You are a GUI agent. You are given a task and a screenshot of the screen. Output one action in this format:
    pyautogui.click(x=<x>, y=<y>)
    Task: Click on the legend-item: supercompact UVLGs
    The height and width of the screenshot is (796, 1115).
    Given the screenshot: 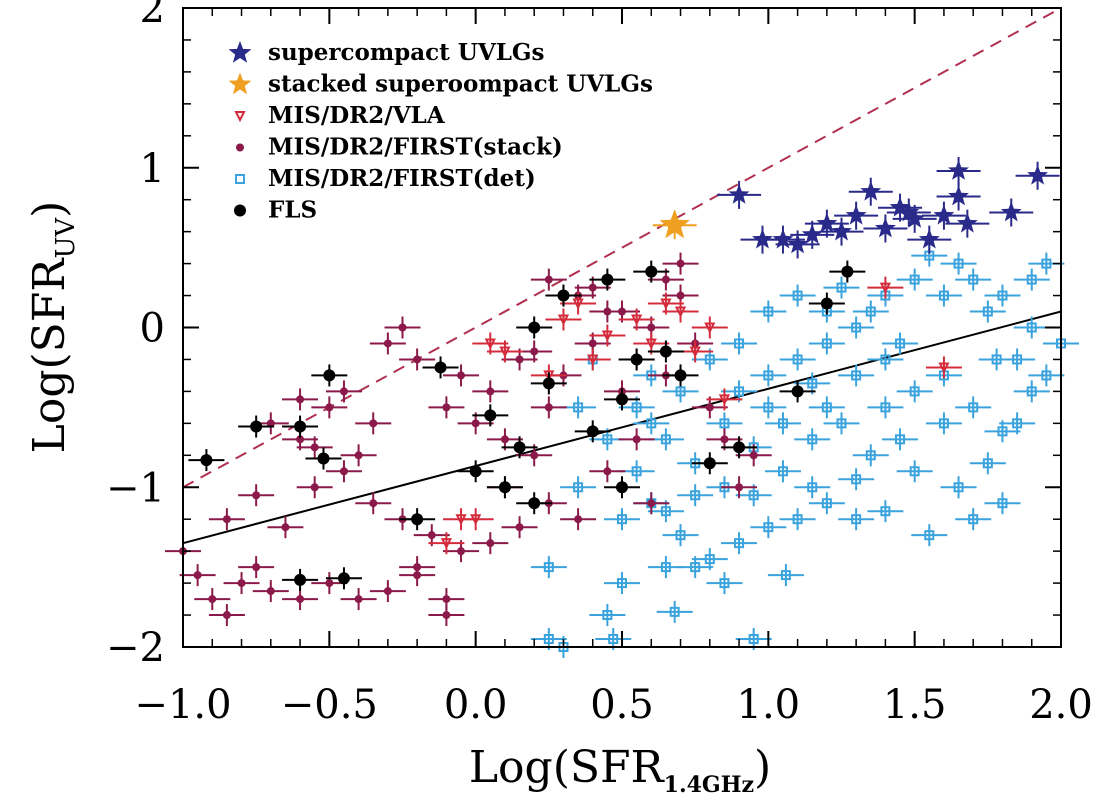 What is the action you would take?
    pyautogui.click(x=386, y=52)
    